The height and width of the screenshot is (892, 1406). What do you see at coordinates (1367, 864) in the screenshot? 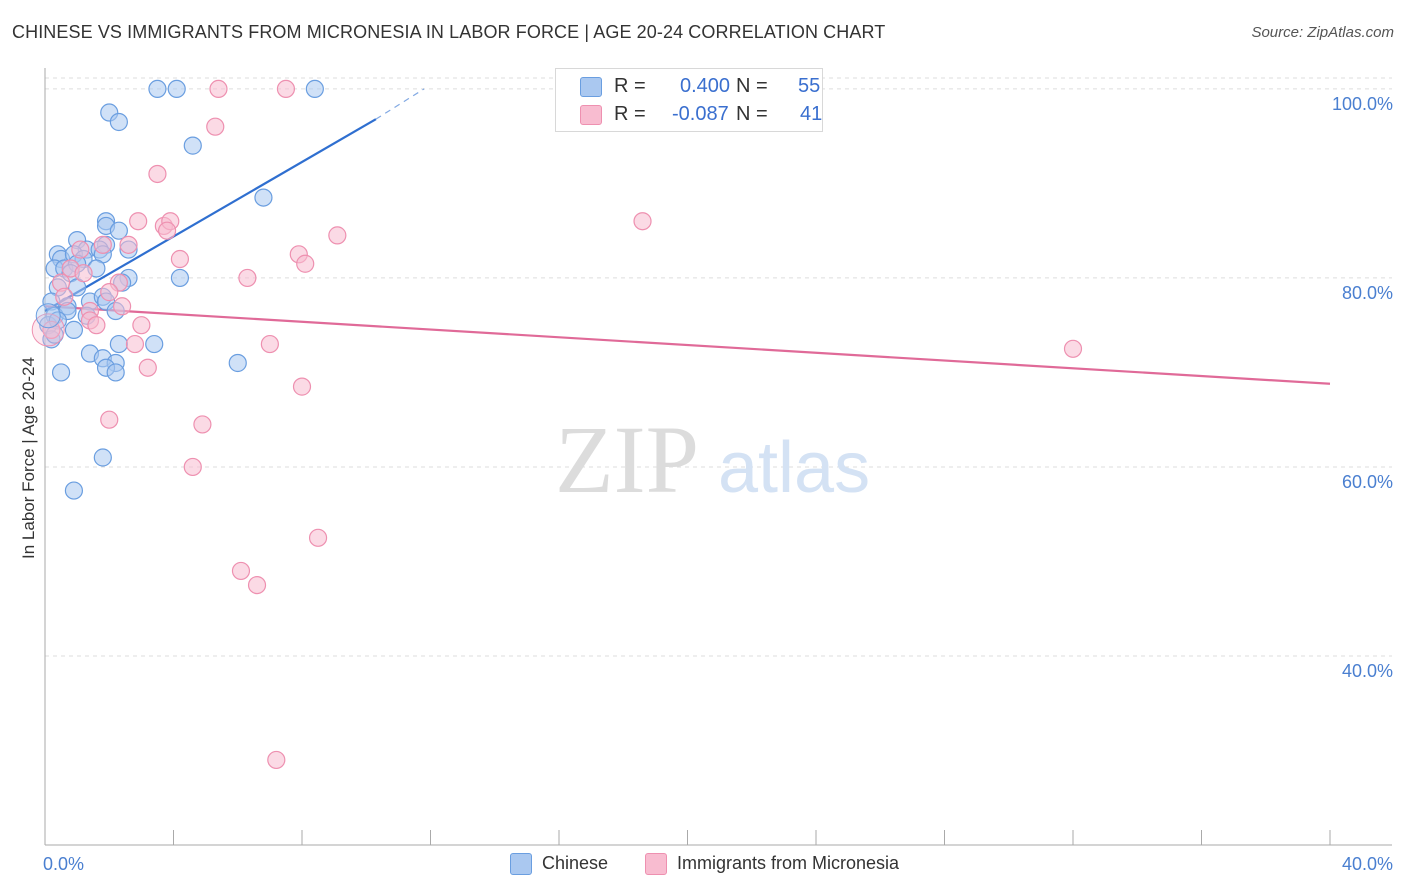
I see `x-tick-label-max: 40.0%` at bounding box center [1367, 864].